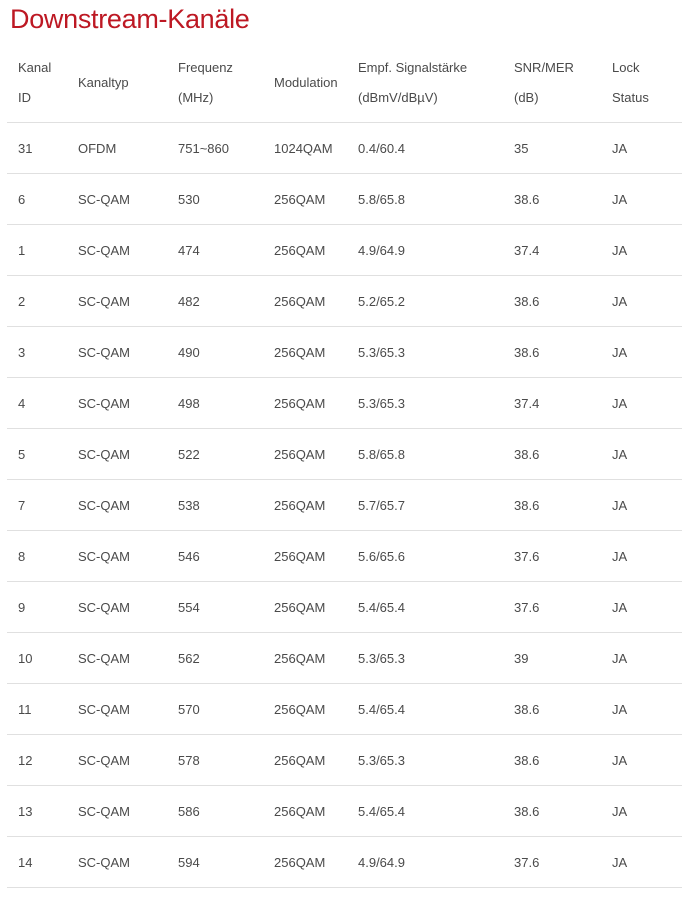  What do you see at coordinates (526, 97) in the screenshot?
I see `column-header-sublabel: (dB)` at bounding box center [526, 97].